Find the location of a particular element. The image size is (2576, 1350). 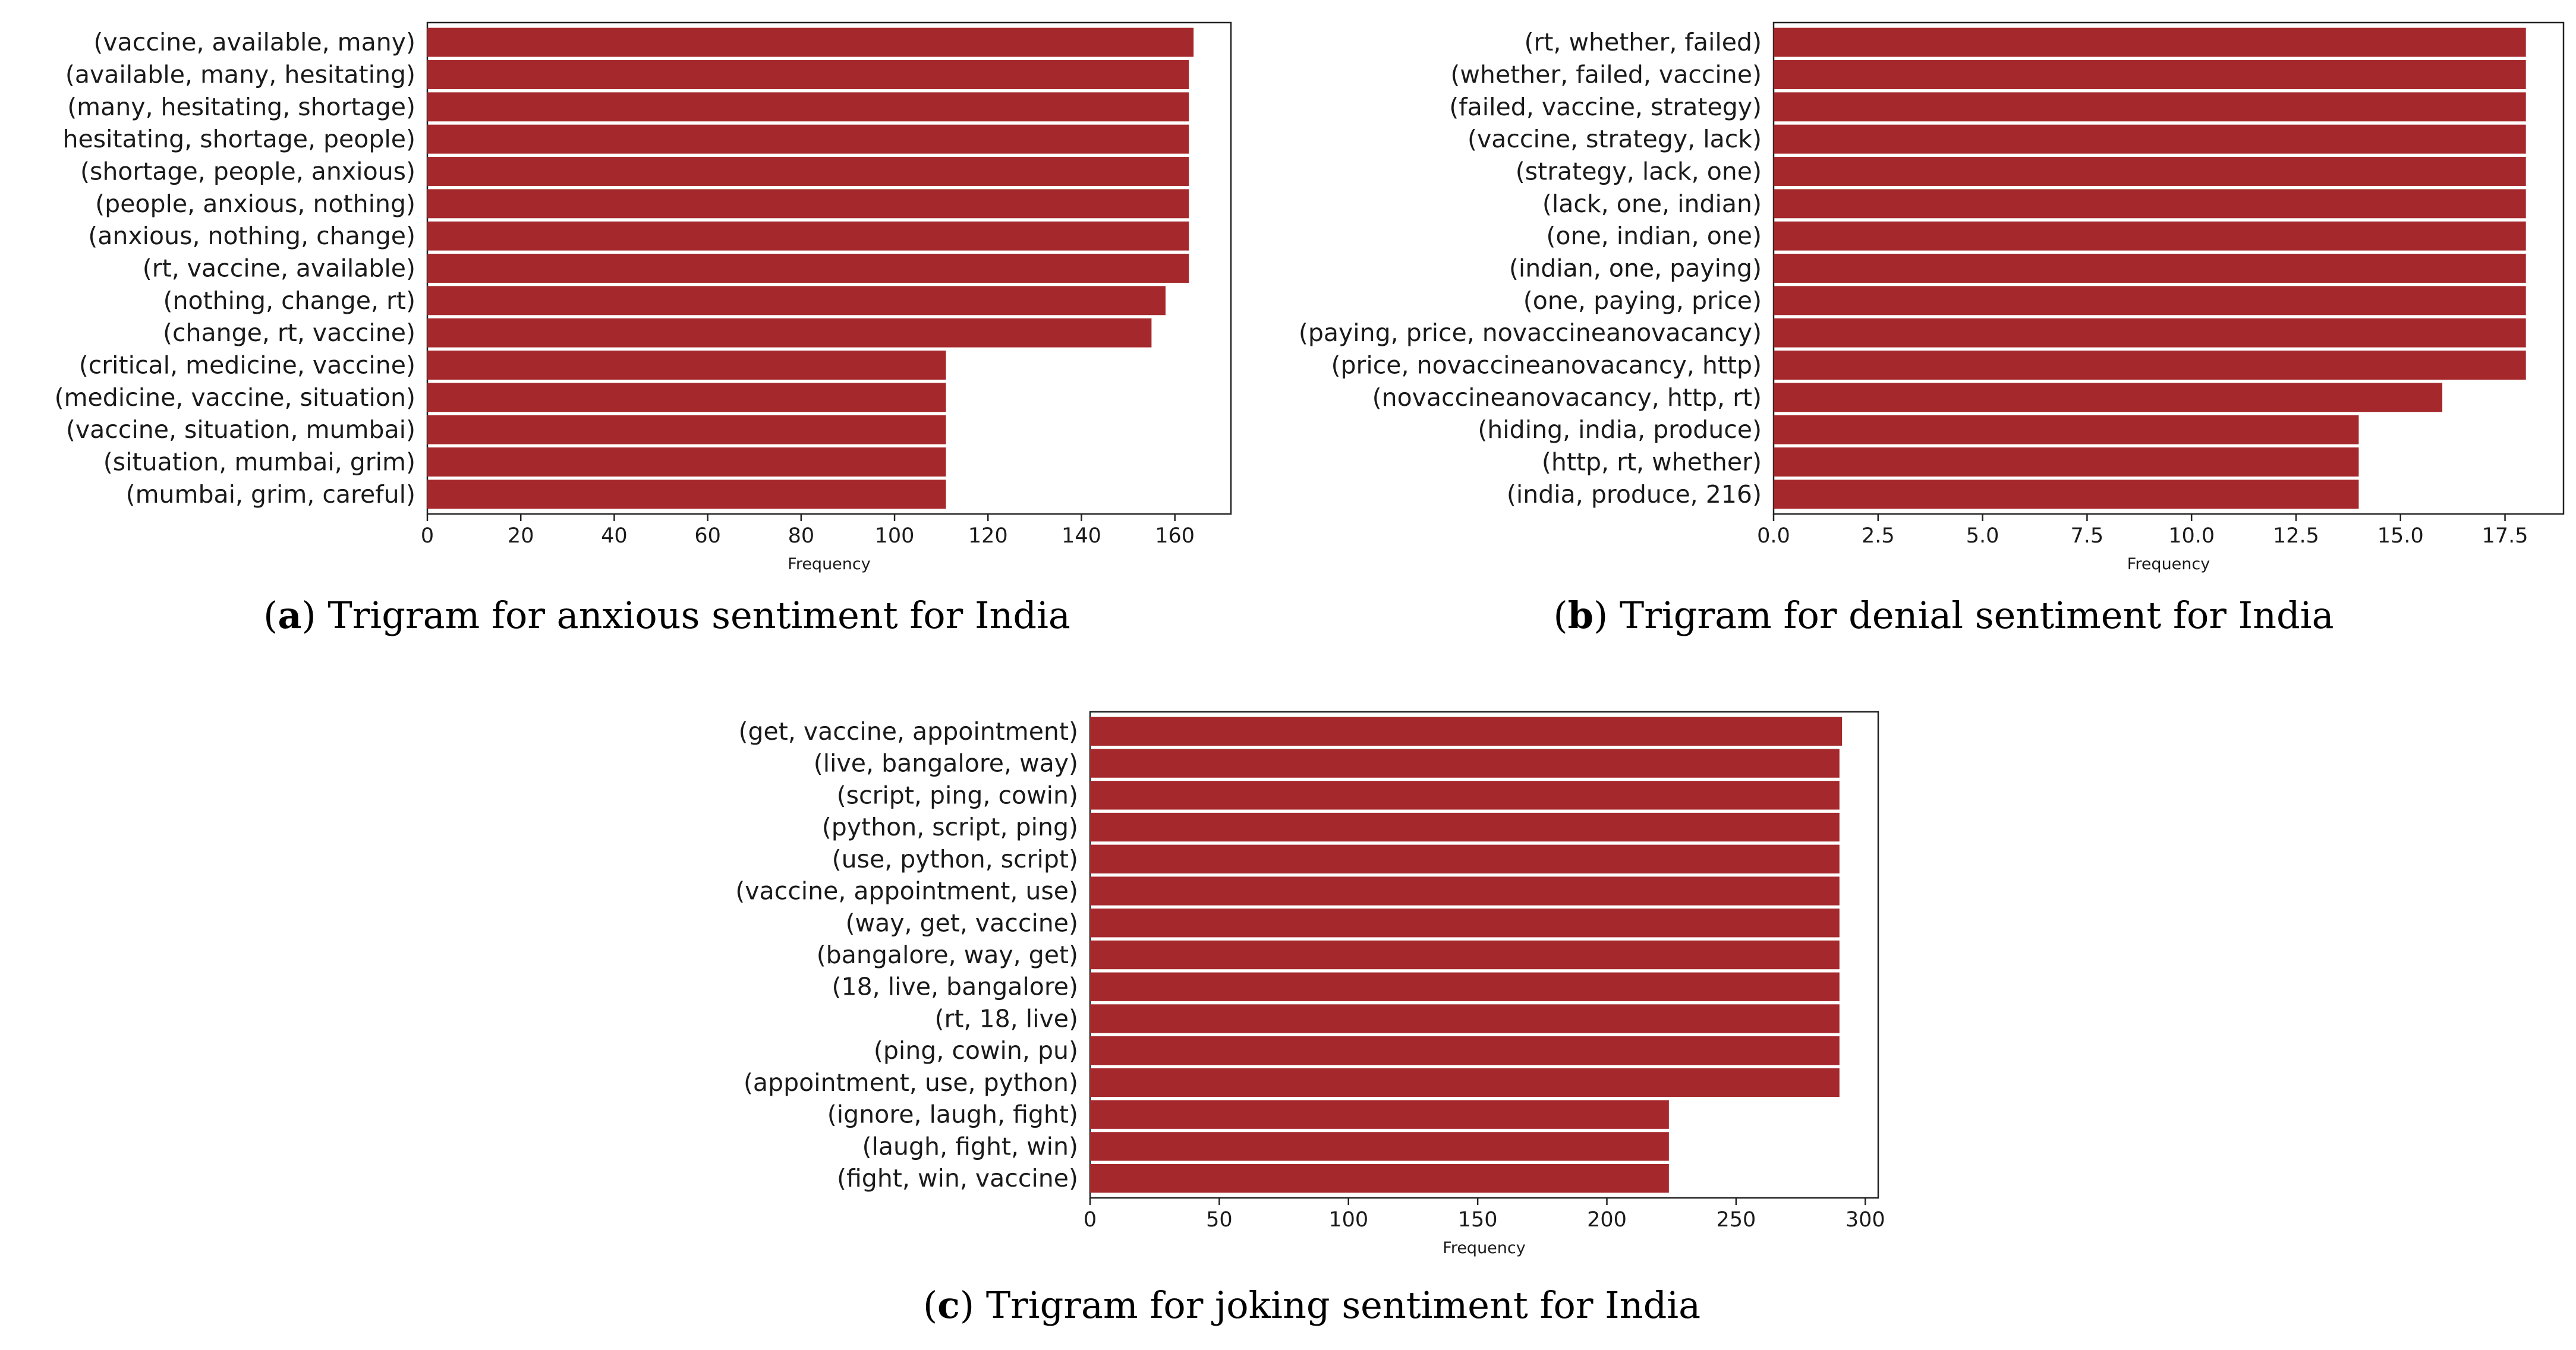

category-label: (india, produce, 216) is located at coordinates (1634, 494).